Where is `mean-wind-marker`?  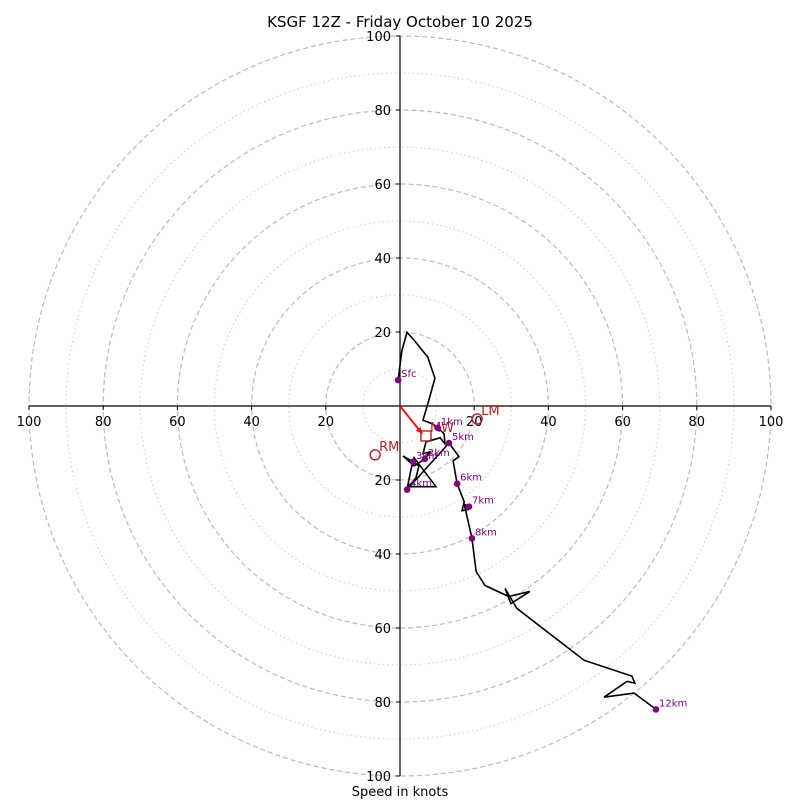 mean-wind-marker is located at coordinates (426, 436).